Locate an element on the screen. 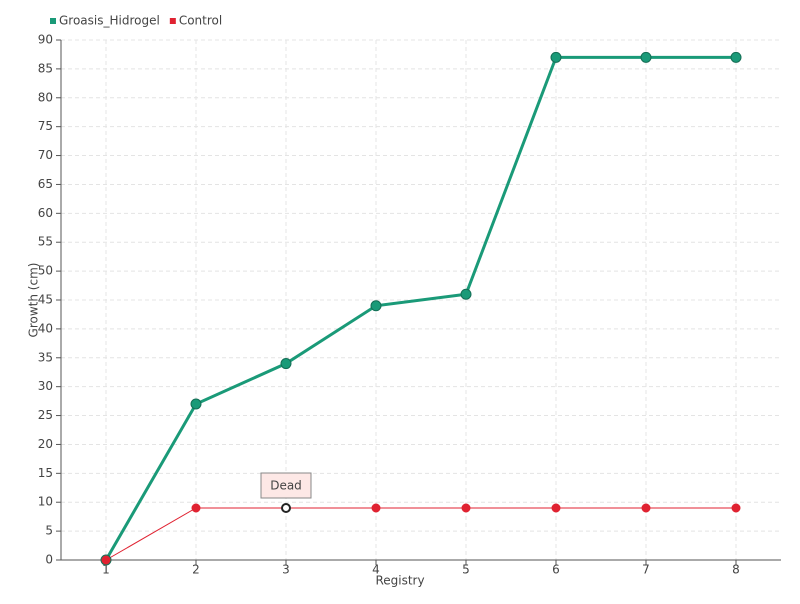  series-line is located at coordinates (420, 534).